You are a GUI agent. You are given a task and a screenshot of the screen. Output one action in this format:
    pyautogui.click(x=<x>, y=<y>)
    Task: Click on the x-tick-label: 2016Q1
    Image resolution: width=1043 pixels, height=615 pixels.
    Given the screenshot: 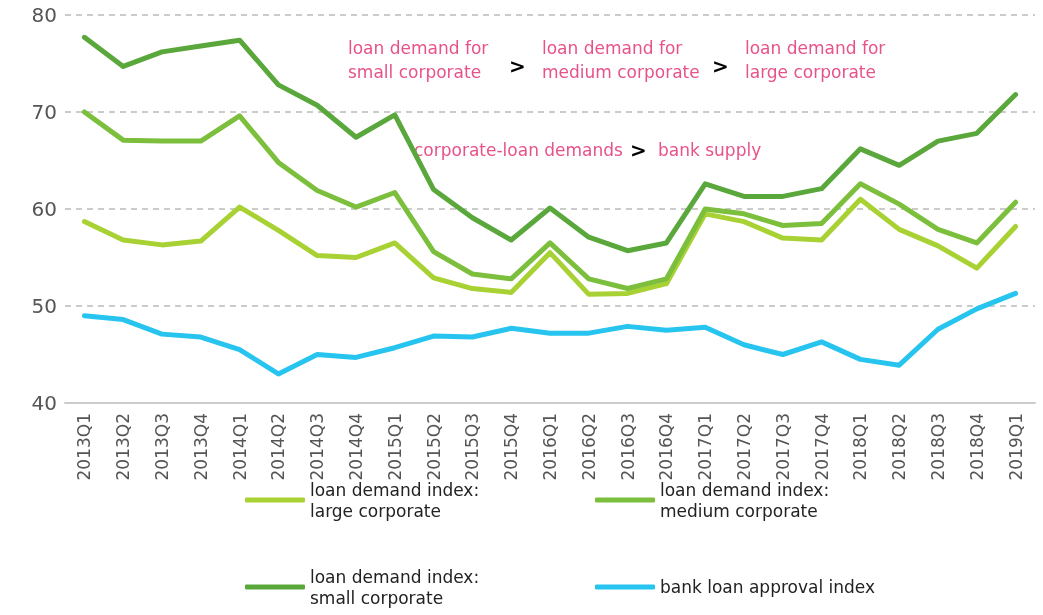 What is the action you would take?
    pyautogui.click(x=550, y=447)
    